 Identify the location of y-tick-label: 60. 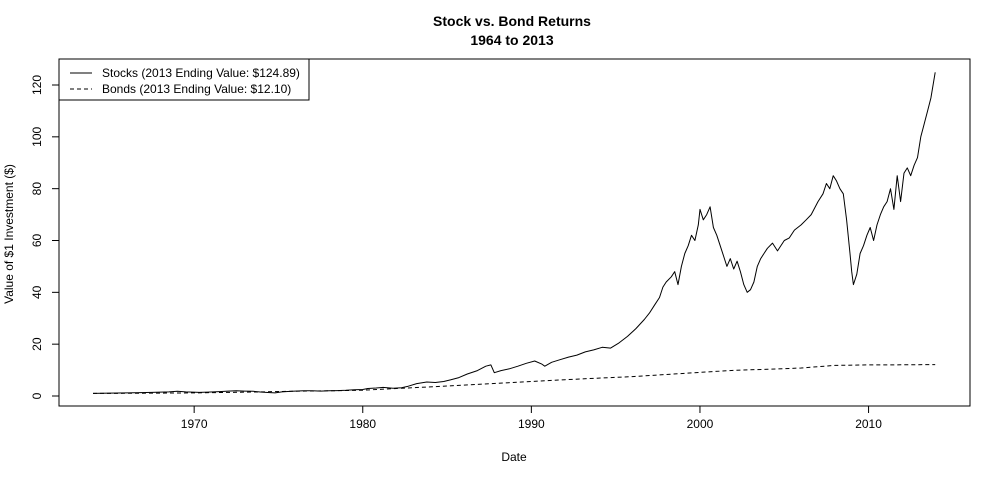
(37, 241).